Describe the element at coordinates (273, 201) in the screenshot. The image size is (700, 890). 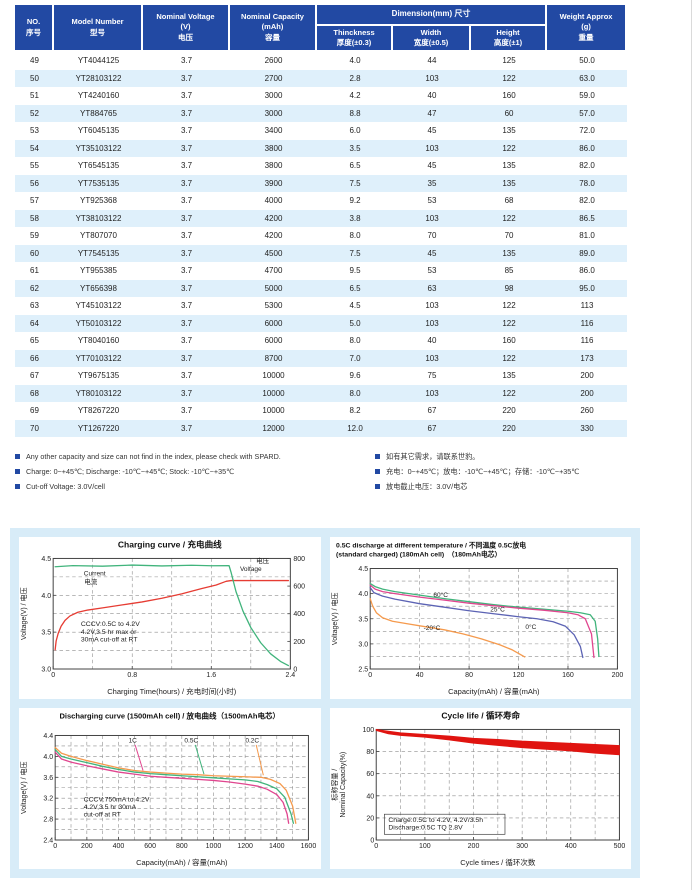
I see `table-cell: 4000` at that location.